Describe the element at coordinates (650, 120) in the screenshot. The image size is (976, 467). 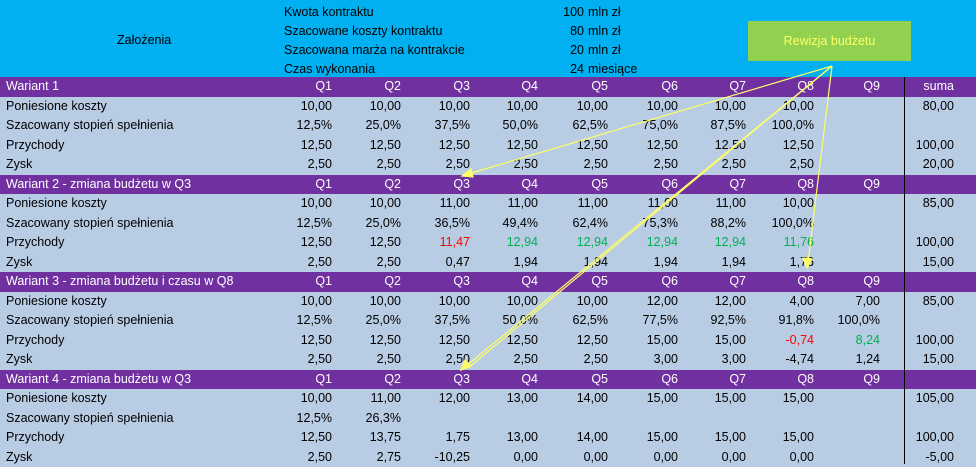
I see `arrow-to-variant2-q3` at that location.